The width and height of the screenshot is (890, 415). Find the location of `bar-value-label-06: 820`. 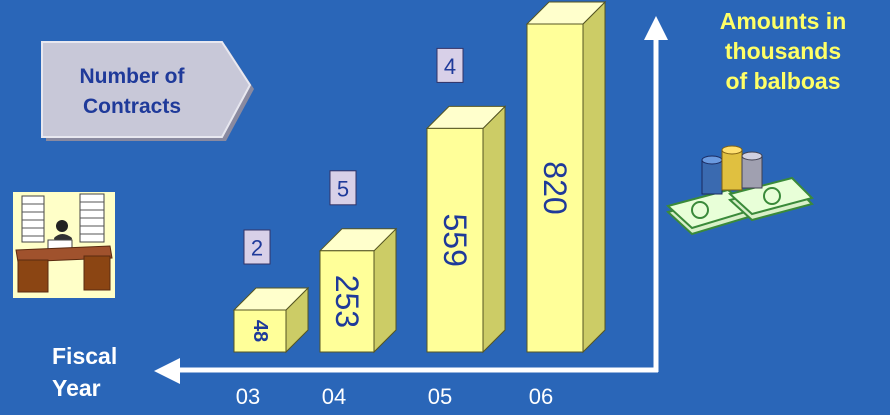

bar-value-label-06: 820 is located at coordinates (555, 187).